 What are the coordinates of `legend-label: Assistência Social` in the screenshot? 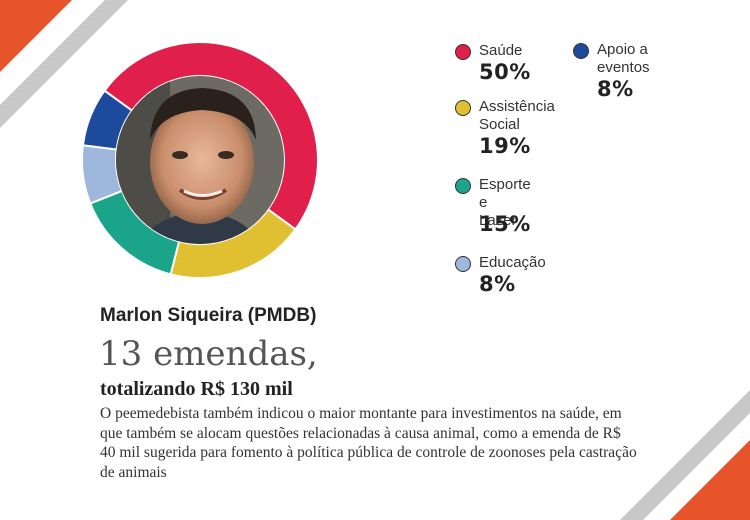 It's located at (517, 116).